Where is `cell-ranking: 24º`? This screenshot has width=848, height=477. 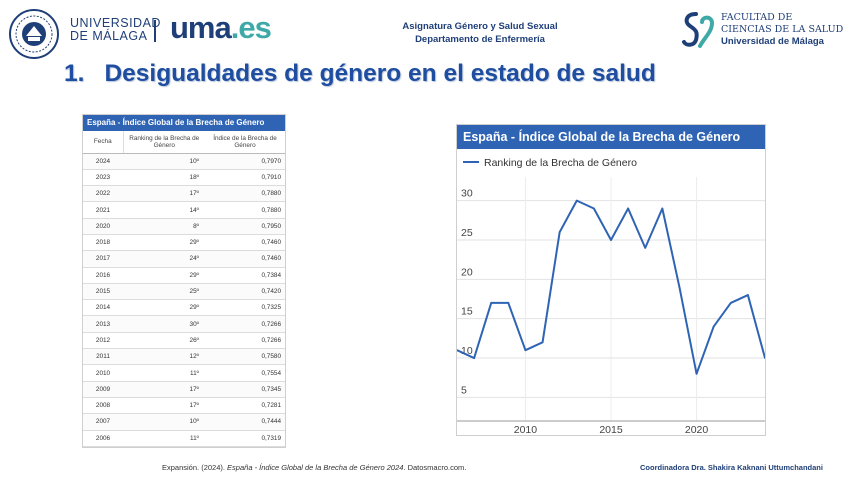
cell-ranking: 24º is located at coordinates (164, 259).